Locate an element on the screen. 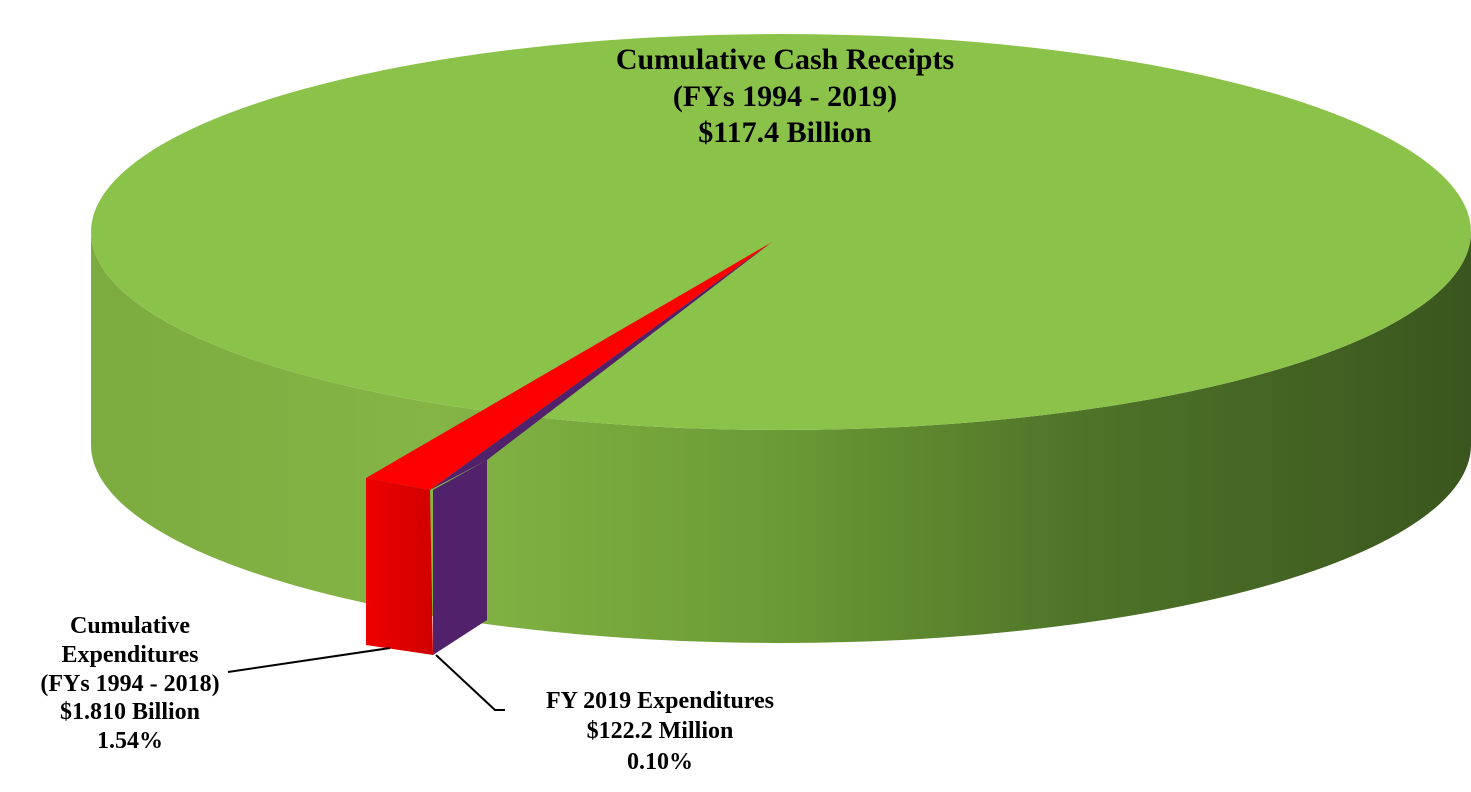 This screenshot has width=1471, height=792. label-cumulative-expenditures-period: (FYs 1994 - 2018) is located at coordinates (130, 683).